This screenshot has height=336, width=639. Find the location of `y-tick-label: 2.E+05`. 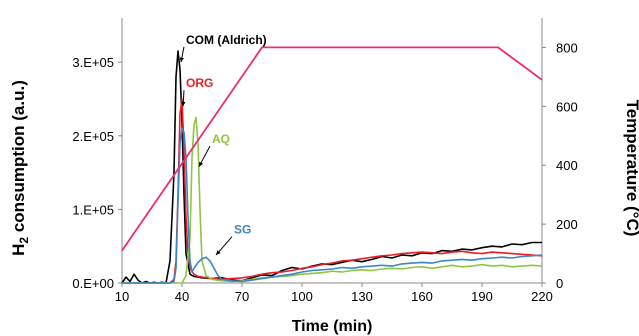

y-tick-label: 2.E+05 is located at coordinates (93, 136).